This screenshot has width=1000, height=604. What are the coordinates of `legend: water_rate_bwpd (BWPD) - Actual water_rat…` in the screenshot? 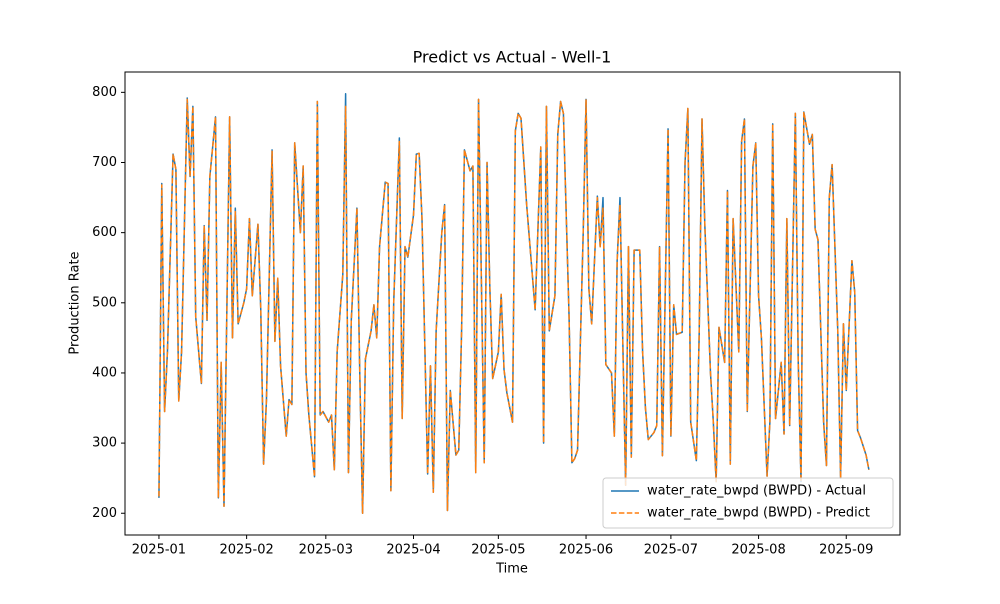 It's located at (748, 503).